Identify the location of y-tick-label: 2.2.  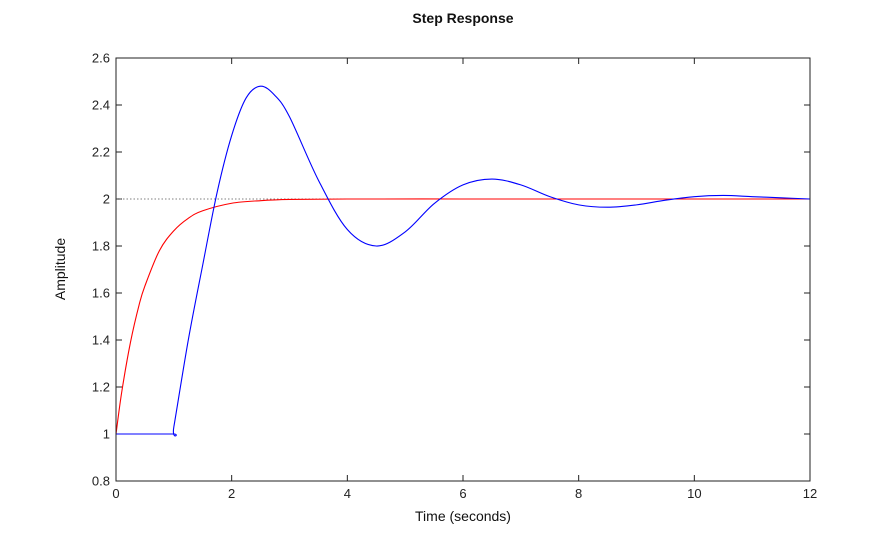
(101, 152).